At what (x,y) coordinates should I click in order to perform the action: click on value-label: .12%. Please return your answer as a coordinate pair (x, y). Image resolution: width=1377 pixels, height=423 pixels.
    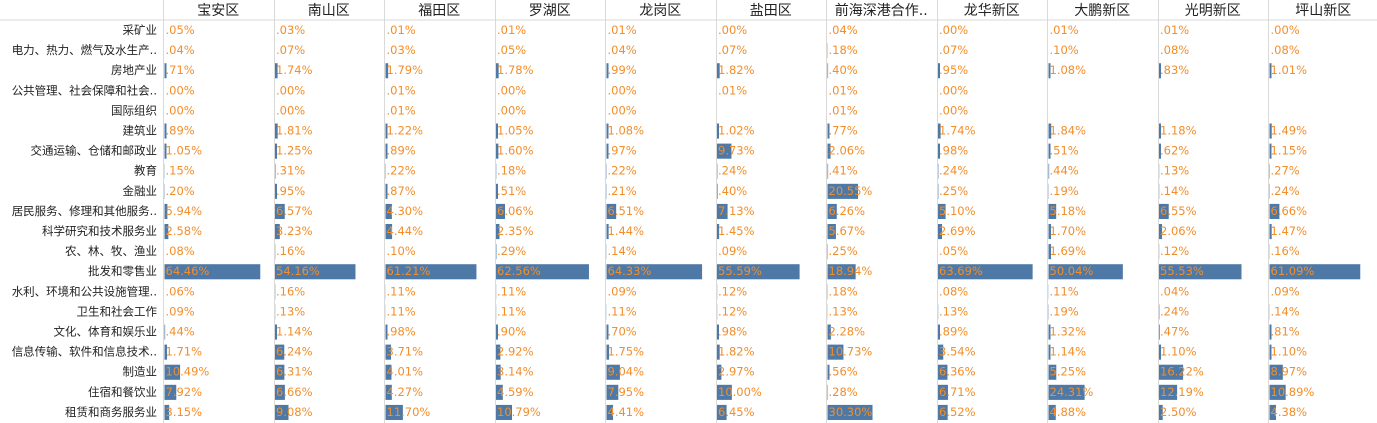
    Looking at the image, I should click on (1174, 251).